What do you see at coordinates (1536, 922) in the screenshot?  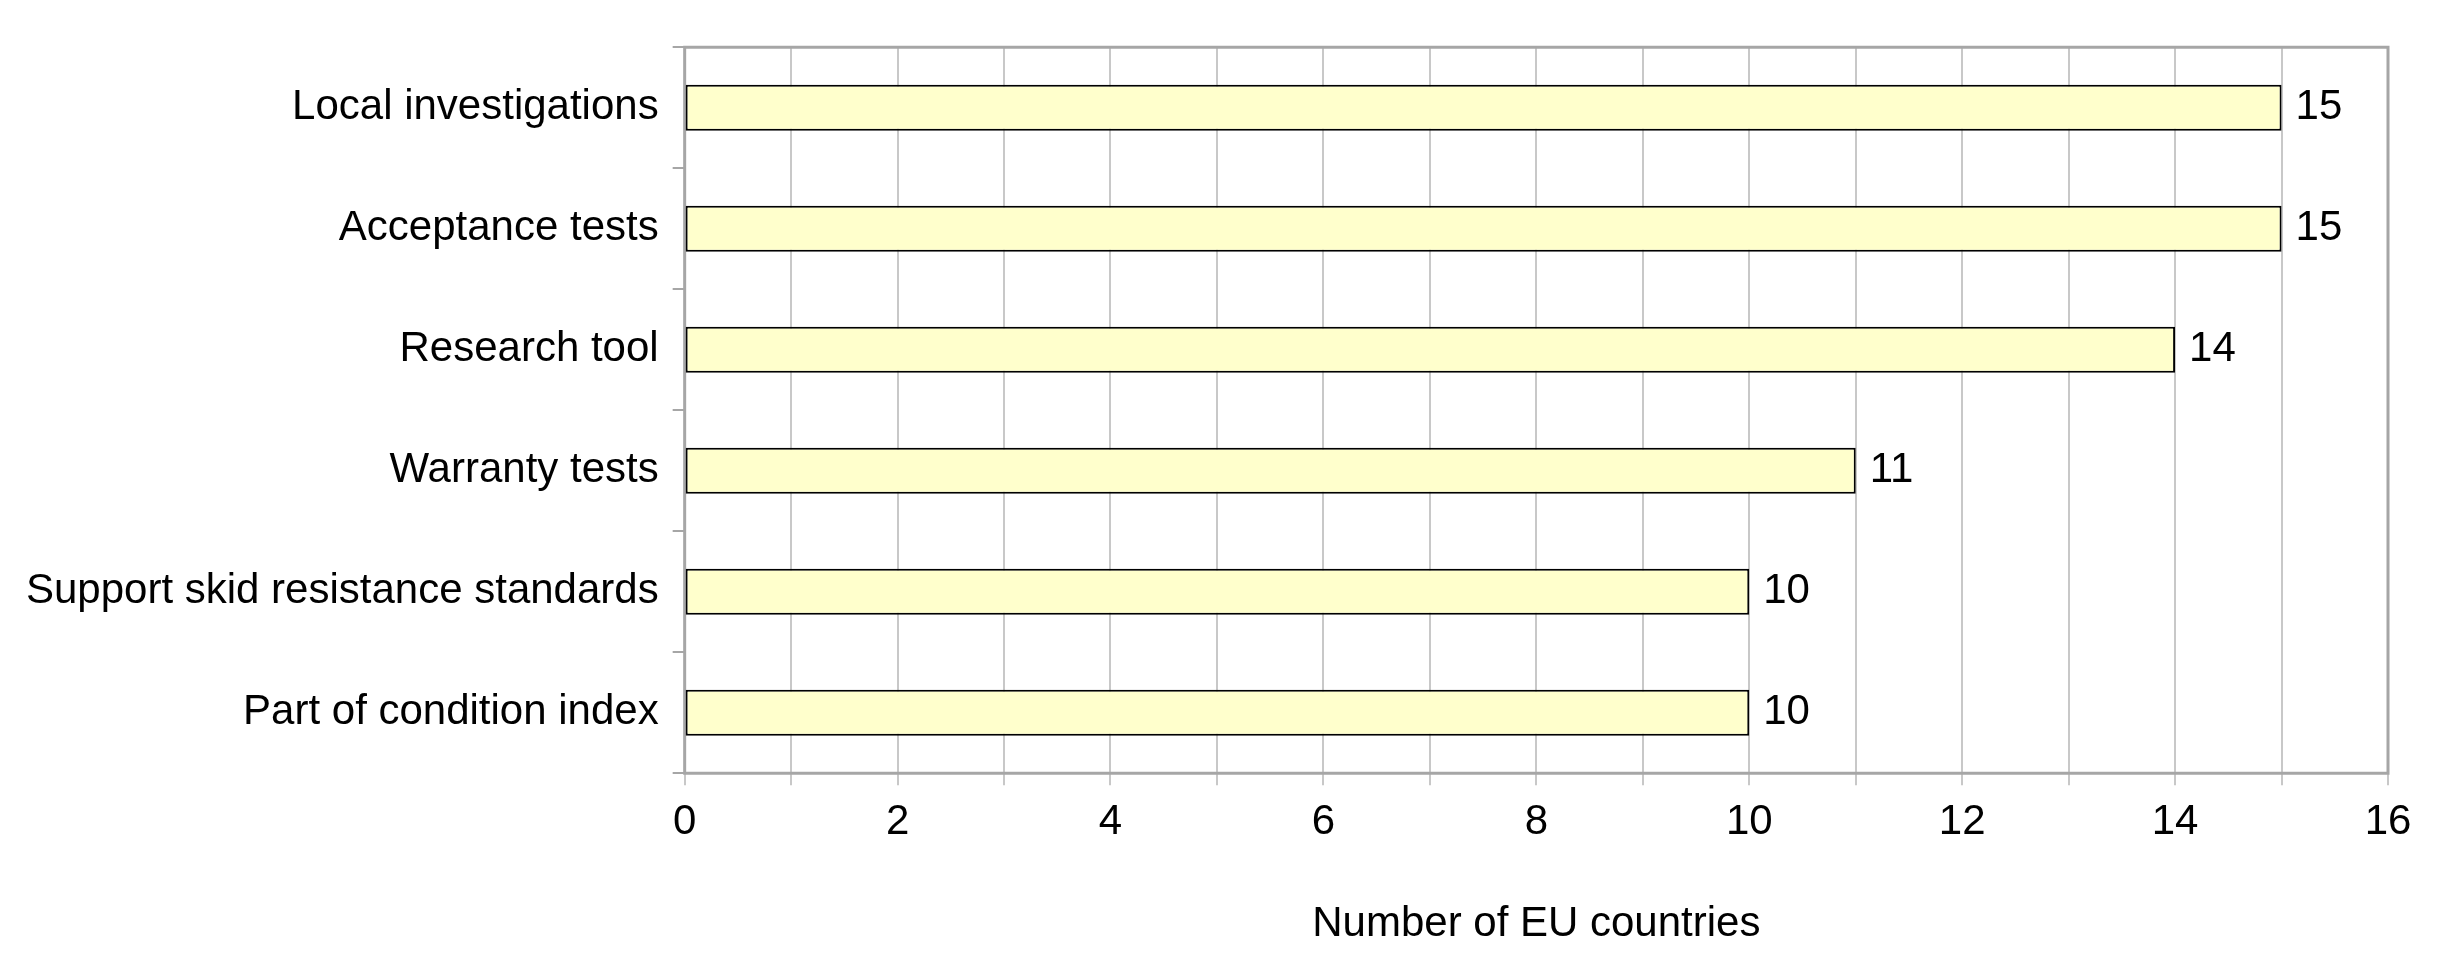 I see `x-axis-title: Number of EU countries` at bounding box center [1536, 922].